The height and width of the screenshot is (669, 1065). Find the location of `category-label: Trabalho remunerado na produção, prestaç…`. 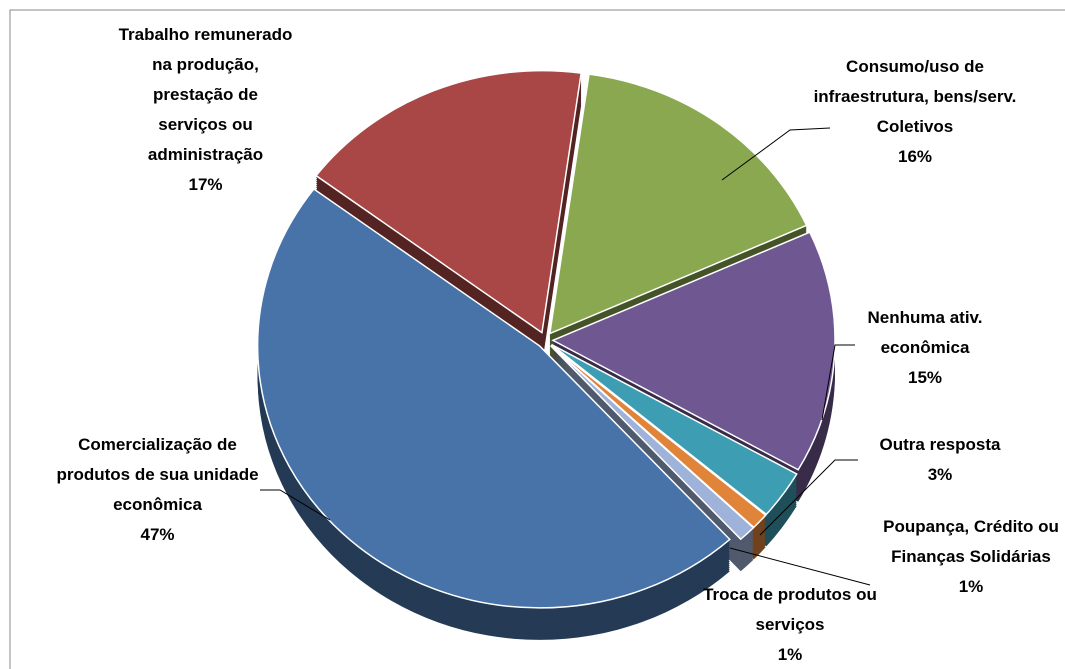

category-label: Trabalho remunerado na produção, prestaç… is located at coordinates (205, 94).